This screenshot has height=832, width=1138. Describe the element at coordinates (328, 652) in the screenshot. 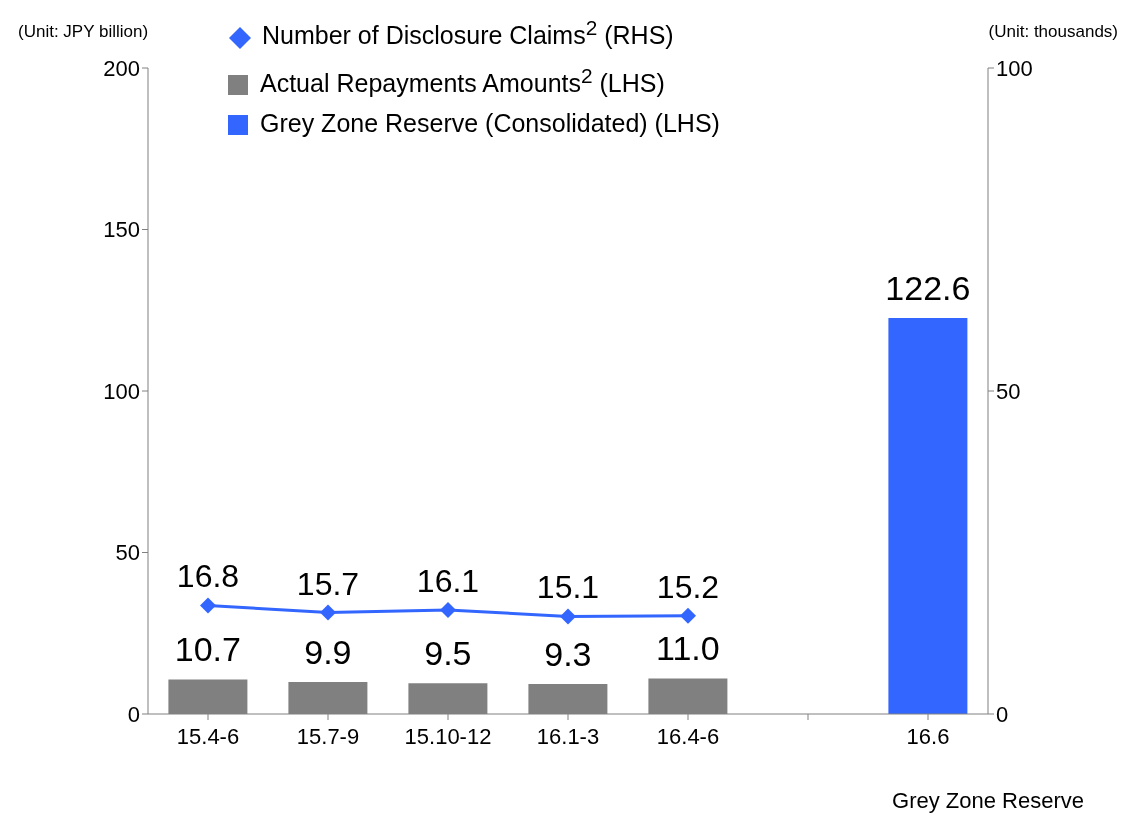

I see `data-label: 9.9` at that location.